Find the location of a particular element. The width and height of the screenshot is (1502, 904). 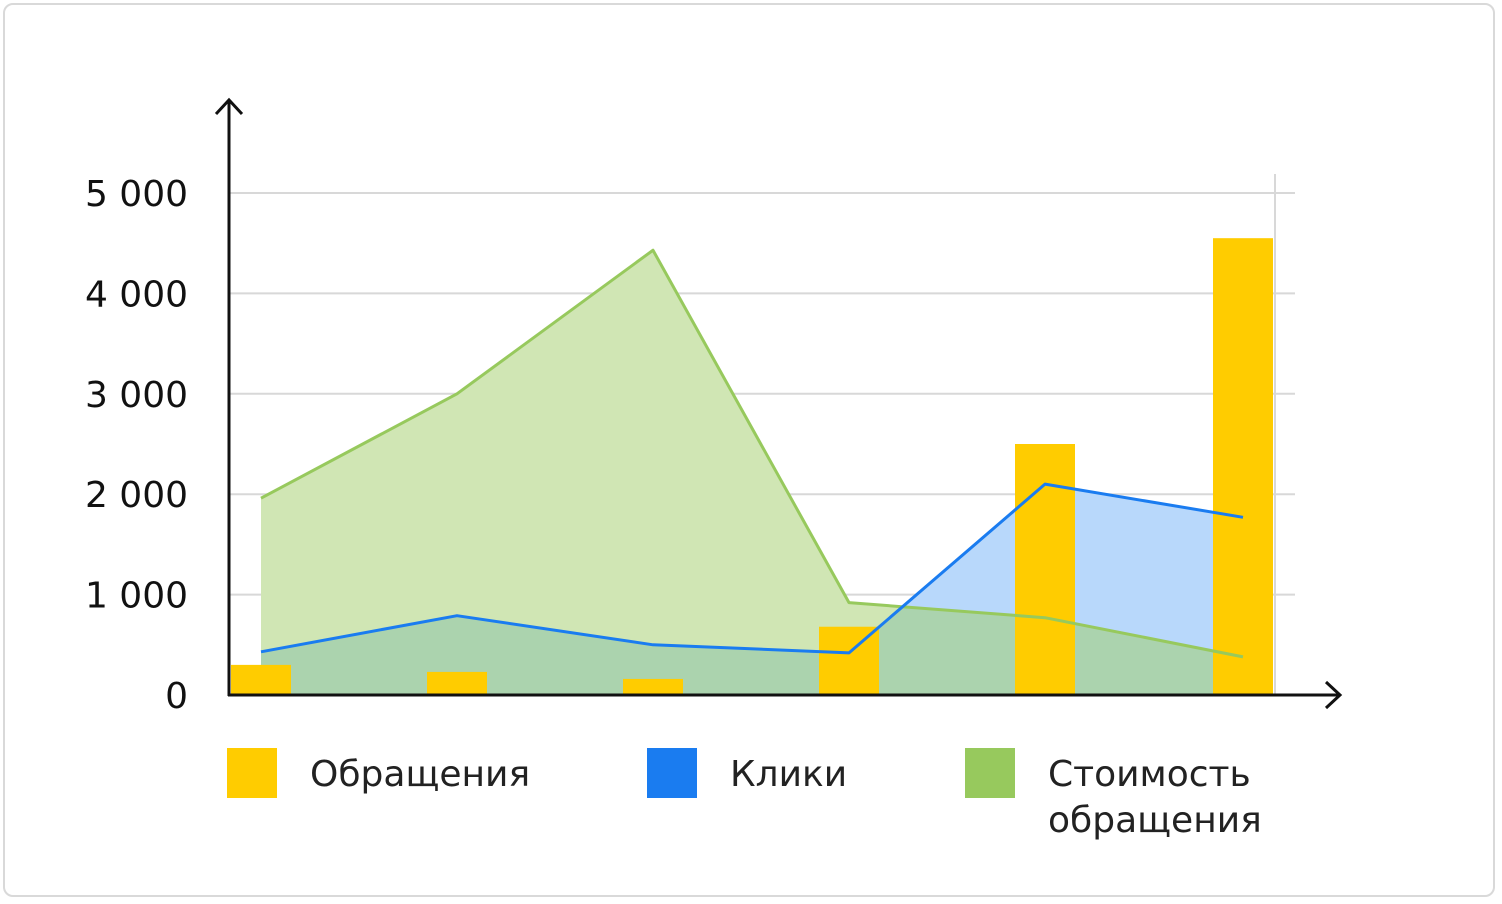

legend-item-obrashcheniya: Обращения is located at coordinates (378, 773).